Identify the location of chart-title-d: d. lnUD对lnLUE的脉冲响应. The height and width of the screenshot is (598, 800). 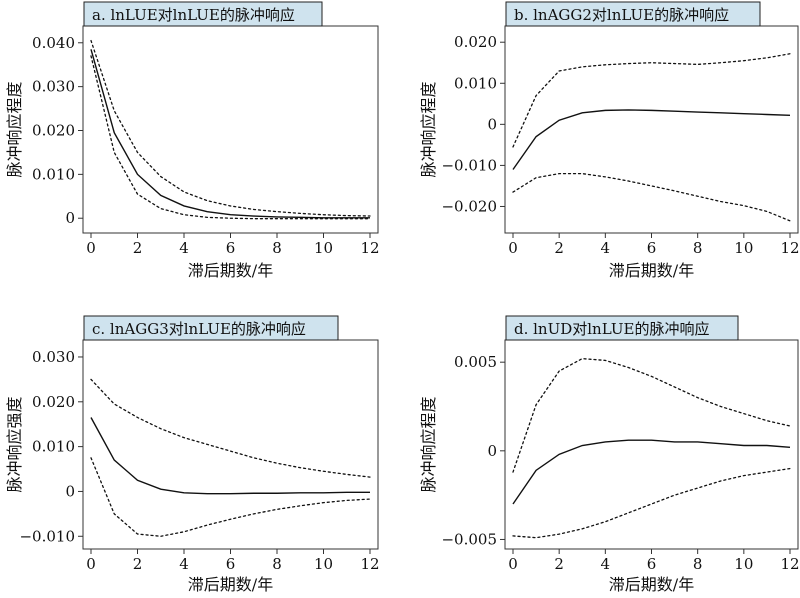
(611, 329).